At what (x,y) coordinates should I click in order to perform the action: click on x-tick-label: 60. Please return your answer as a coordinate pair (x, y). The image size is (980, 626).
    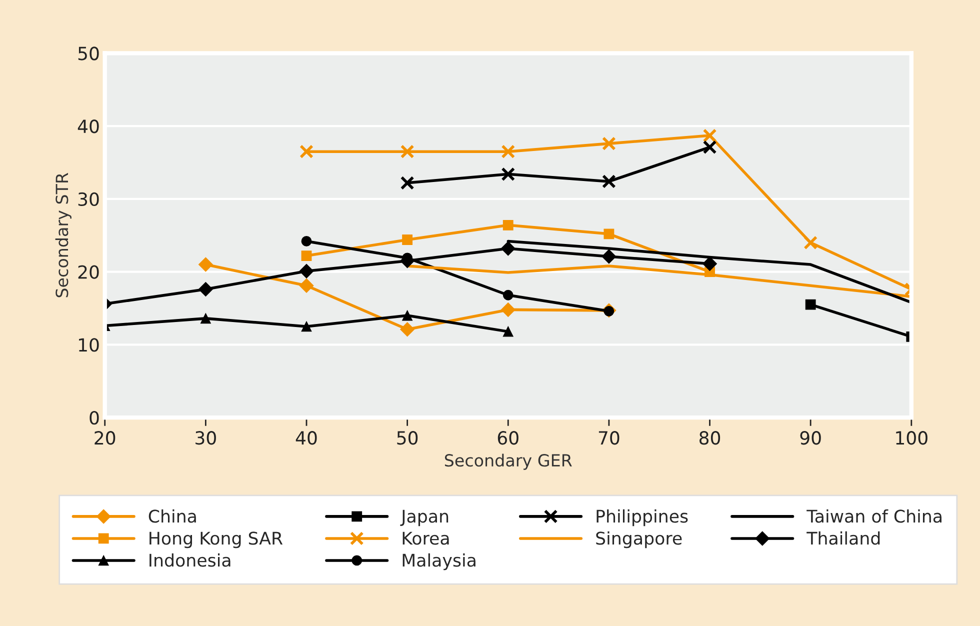
    Looking at the image, I should click on (508, 438).